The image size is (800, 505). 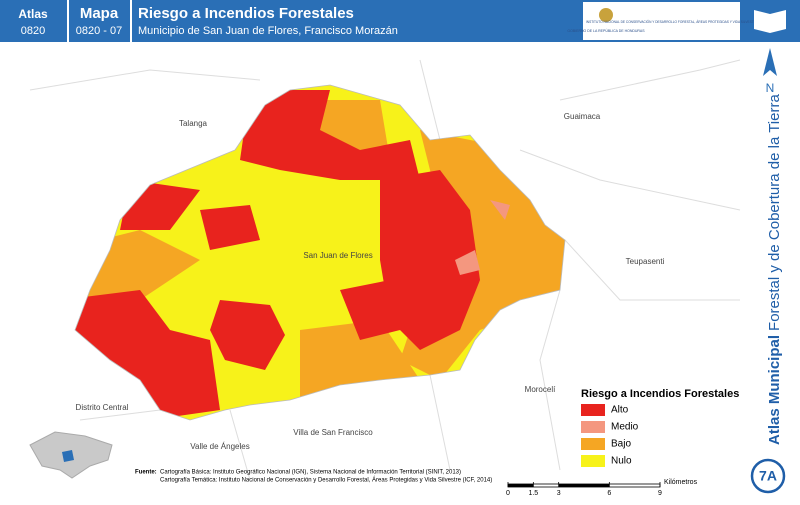 I want to click on scale-label: 9, so click(x=660, y=493).